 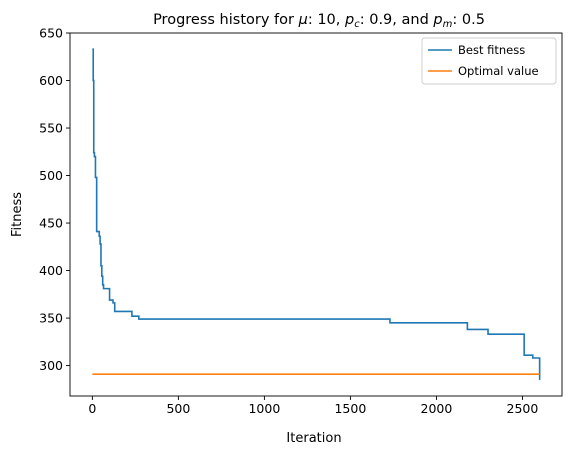 I want to click on title-part-5: : 0.9, and, so click(x=397, y=20).